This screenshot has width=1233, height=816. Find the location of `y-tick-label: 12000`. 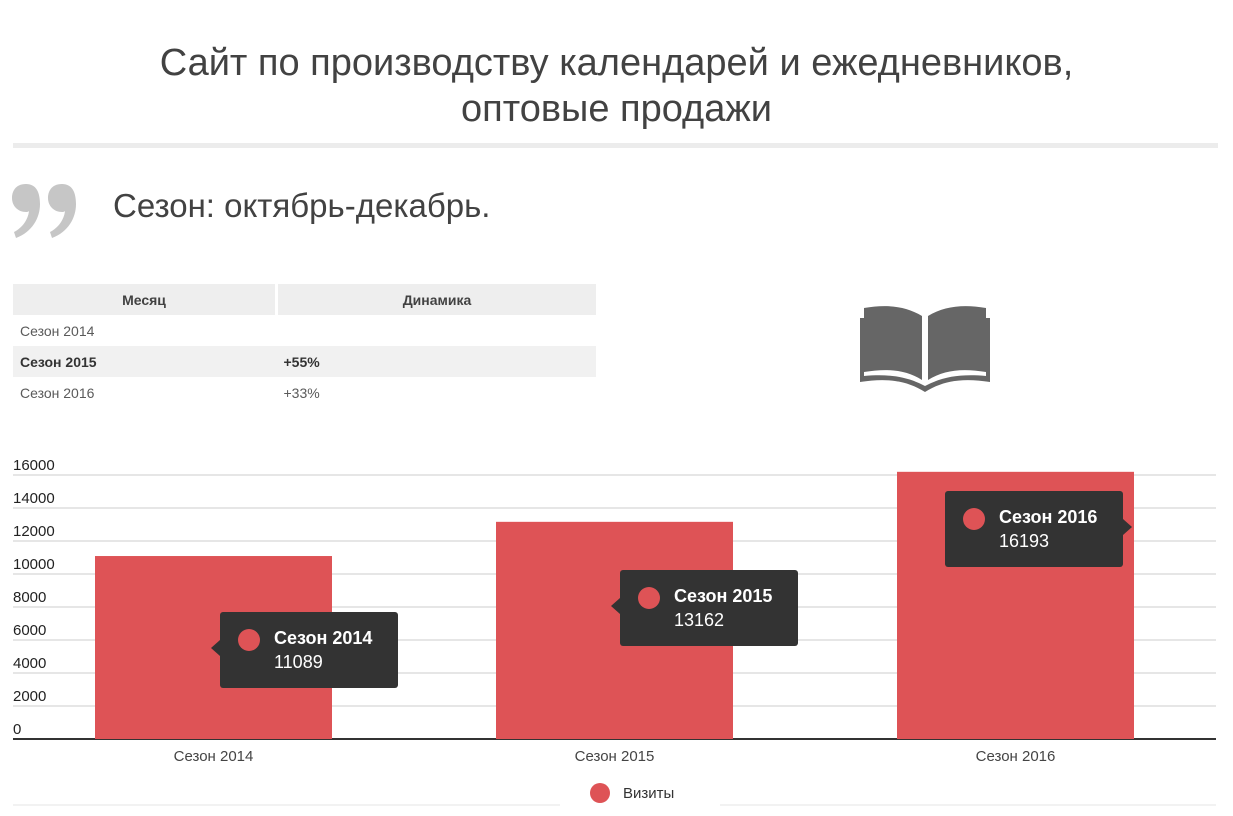

y-tick-label: 12000 is located at coordinates (34, 531).